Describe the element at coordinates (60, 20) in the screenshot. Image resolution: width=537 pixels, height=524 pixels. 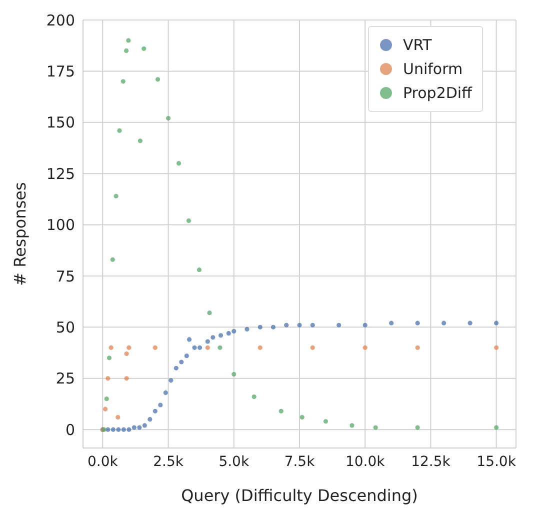
I see `y-tick-label: 200` at that location.